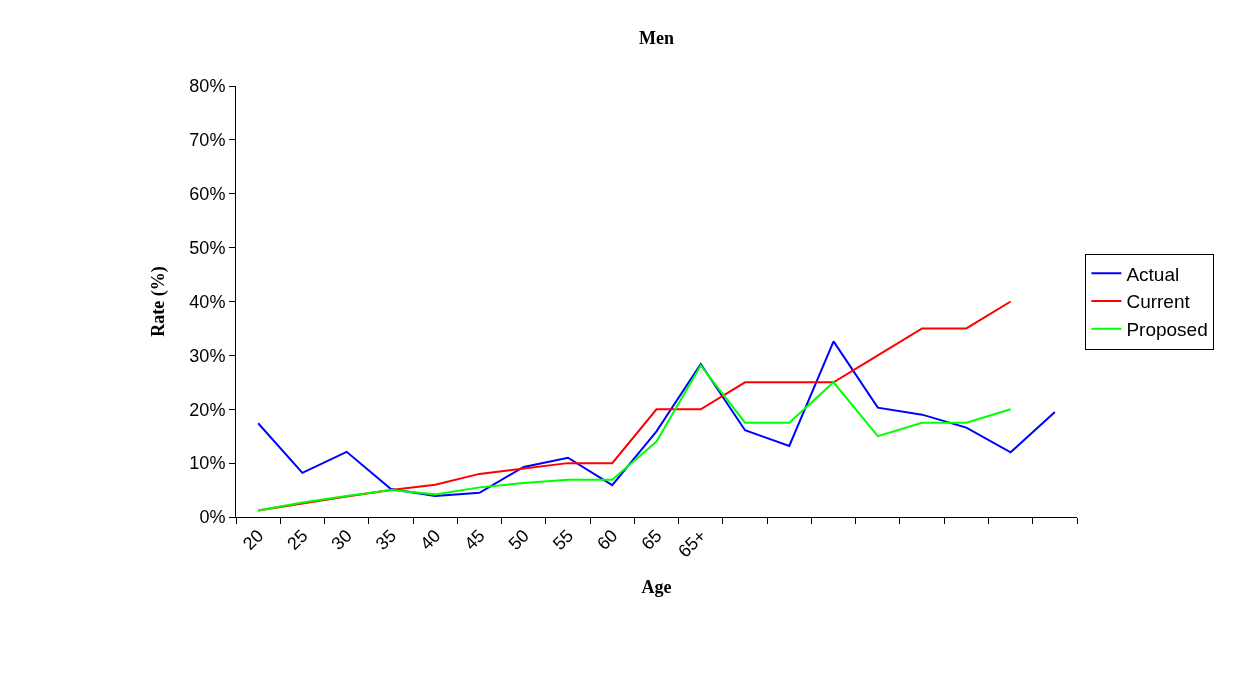 Image resolution: width=1257 pixels, height=687 pixels. What do you see at coordinates (656, 37) in the screenshot?
I see `chart-title: Men` at bounding box center [656, 37].